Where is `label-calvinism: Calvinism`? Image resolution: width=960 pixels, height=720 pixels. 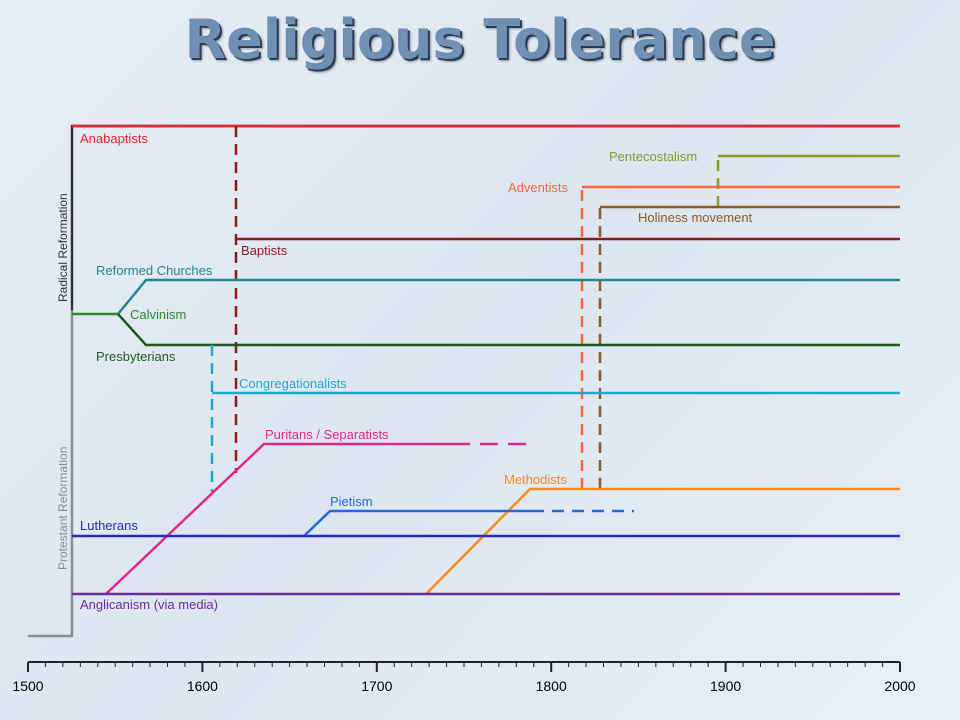
label-calvinism: Calvinism is located at coordinates (158, 314).